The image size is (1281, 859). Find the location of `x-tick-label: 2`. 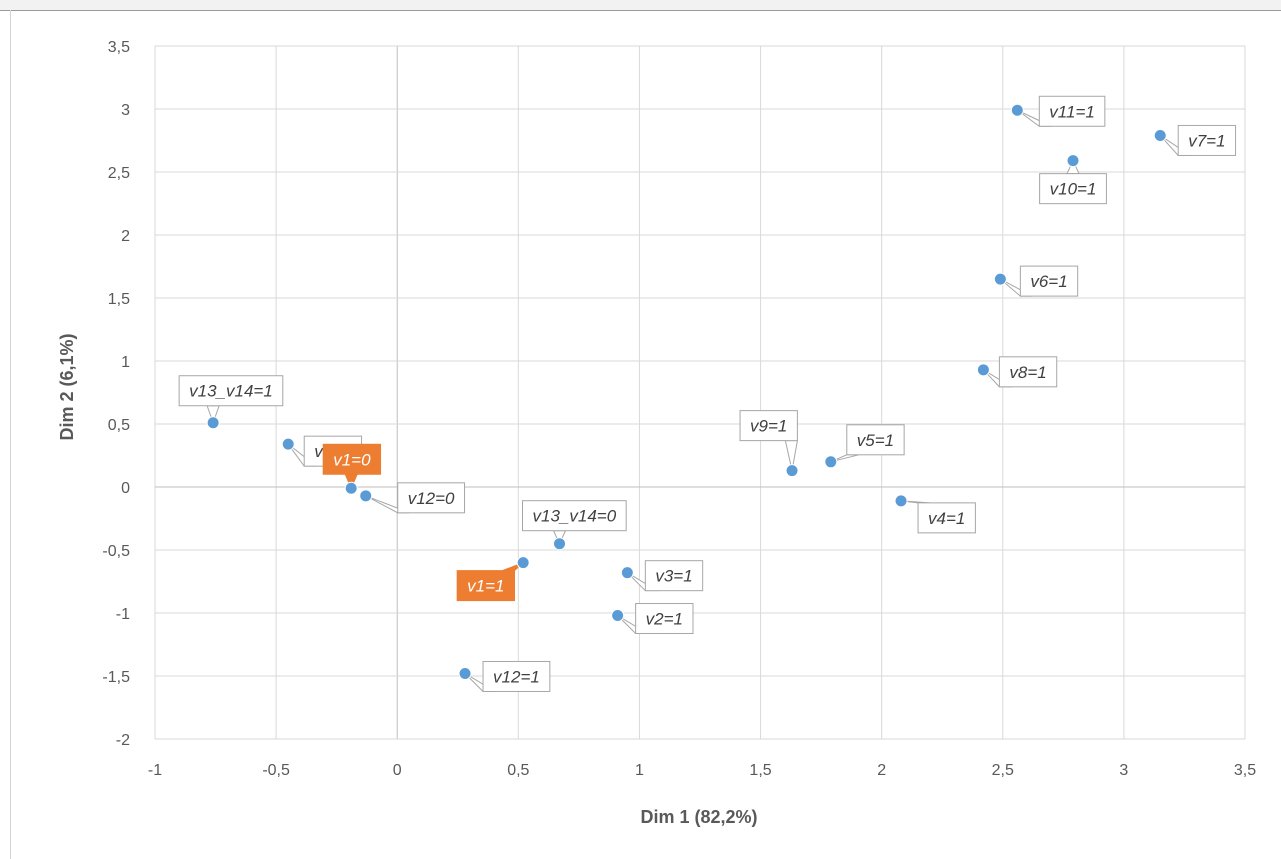

x-tick-label: 2 is located at coordinates (881, 770).